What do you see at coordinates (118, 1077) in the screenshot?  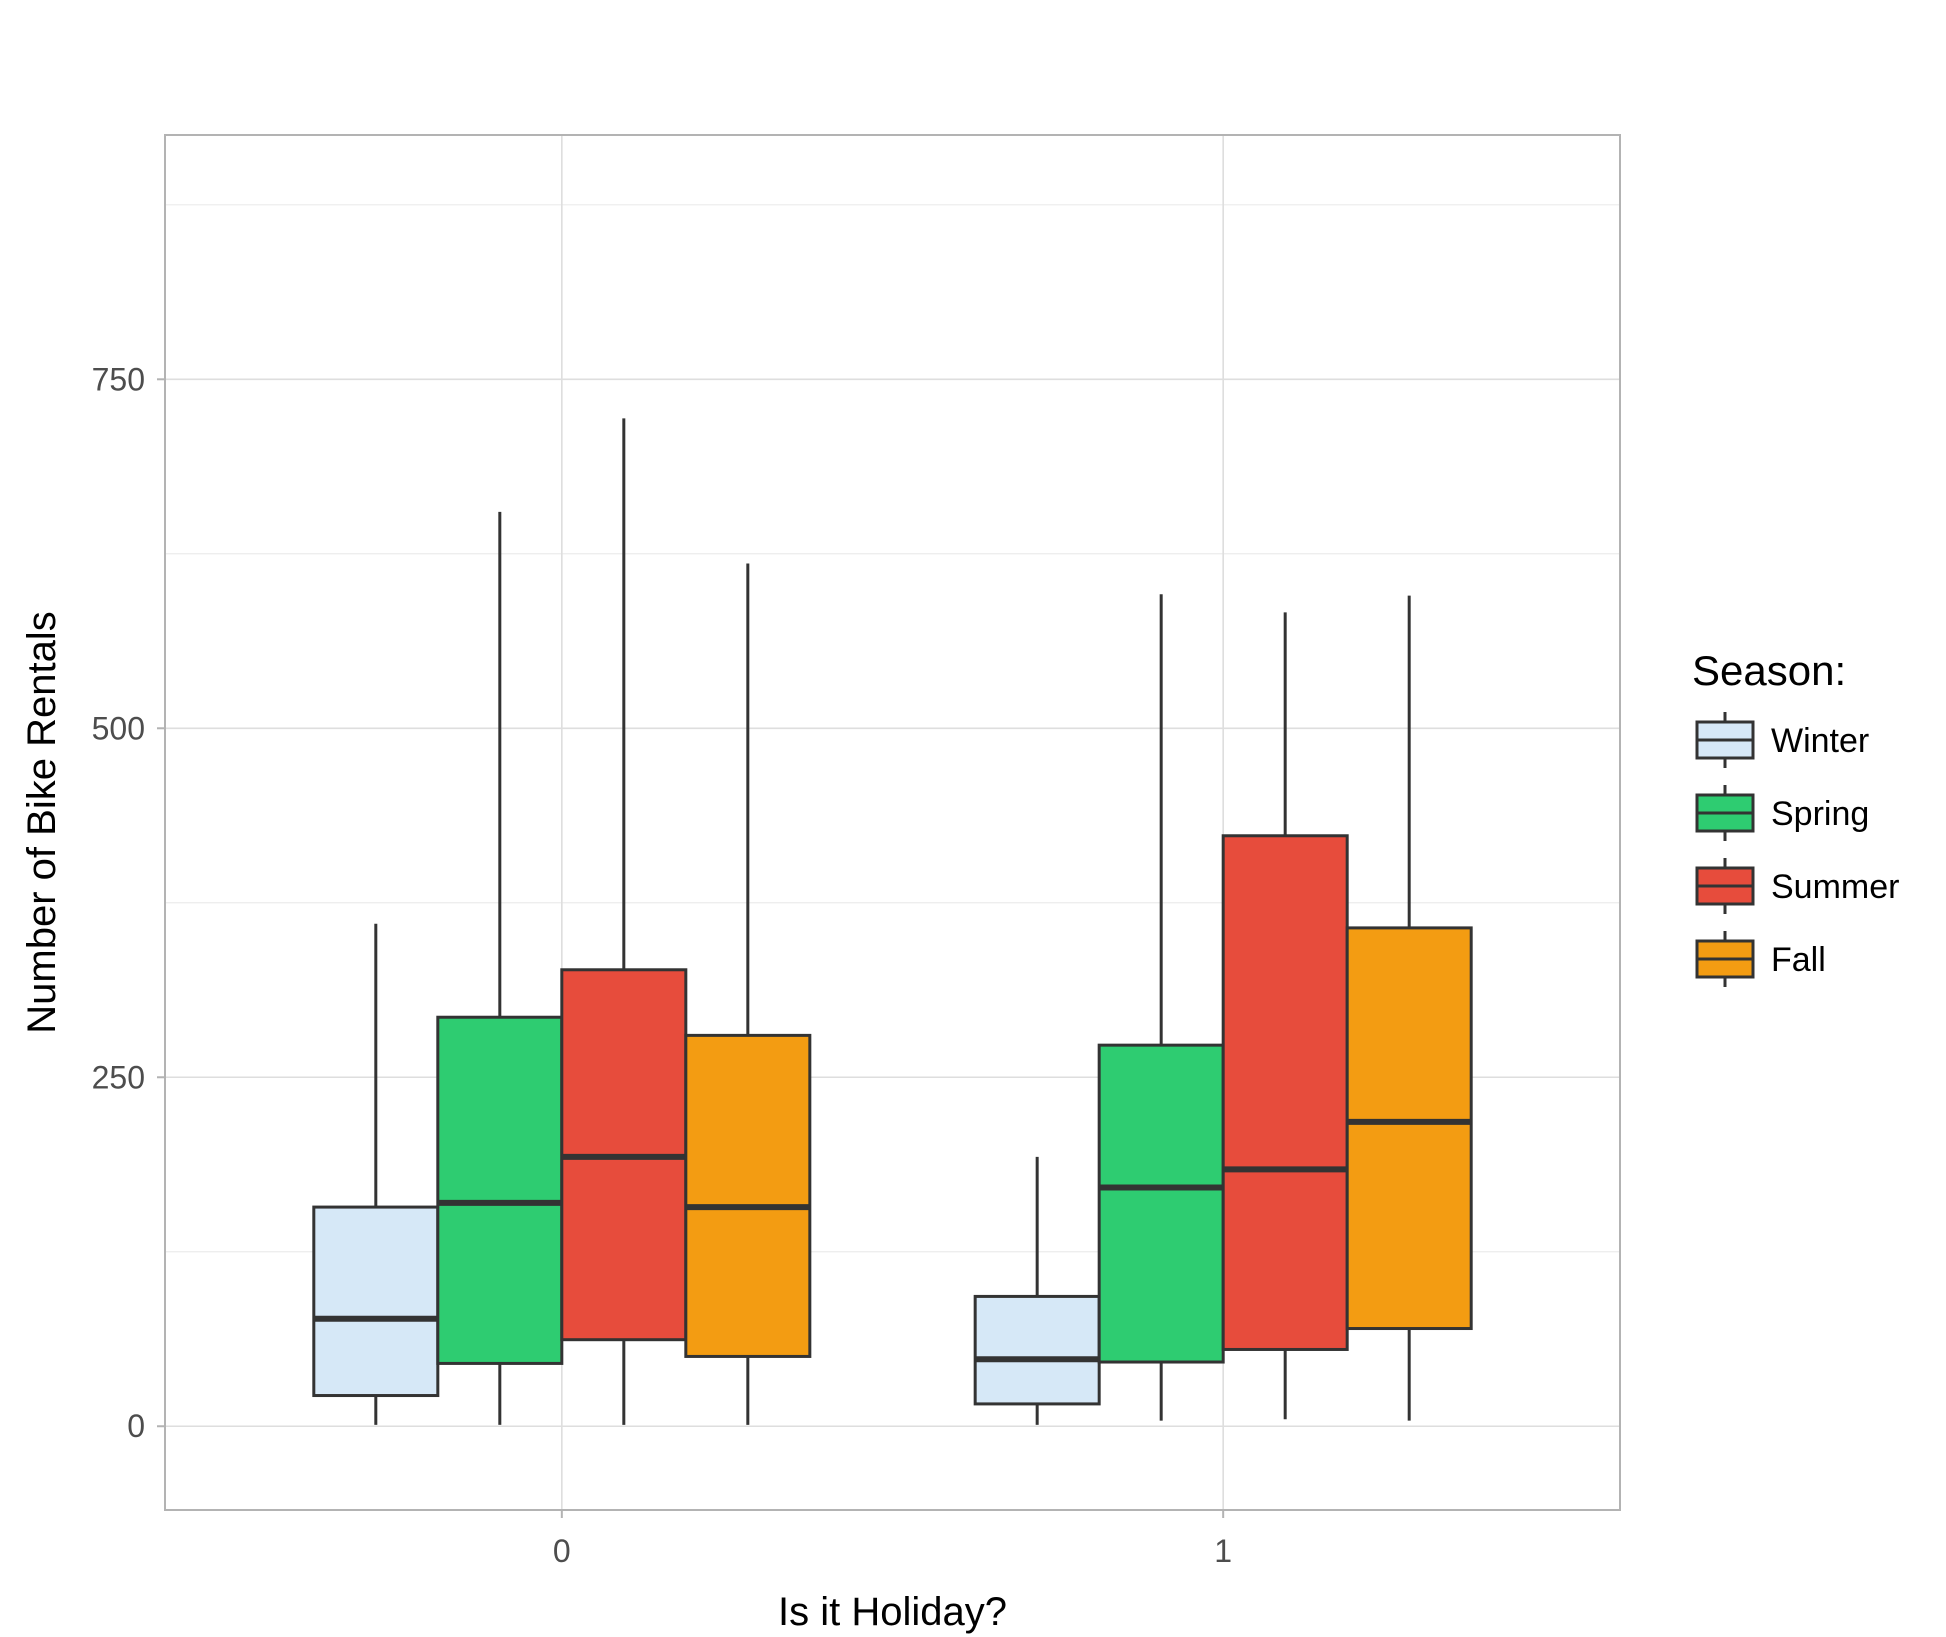 I see `y-tick-label: 250` at bounding box center [118, 1077].